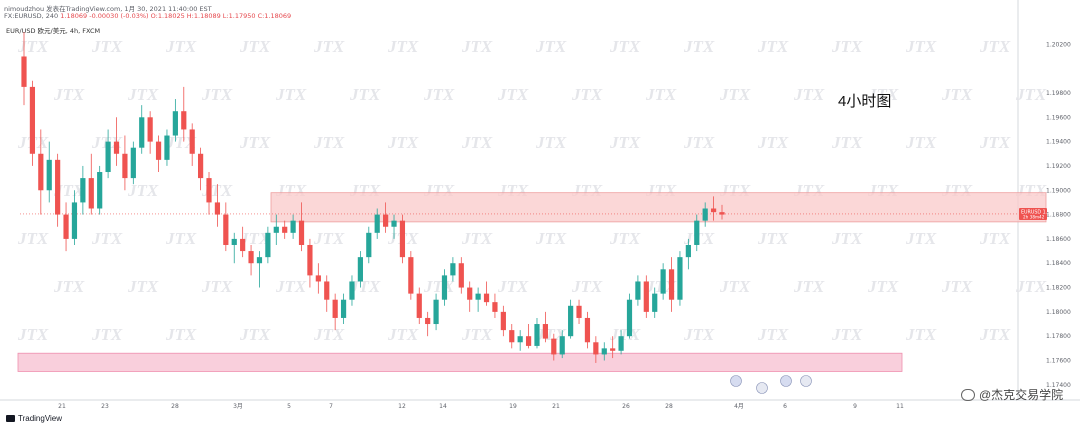 The image size is (1080, 429). I want to click on price-tick-label: 1.18200, so click(1058, 288).